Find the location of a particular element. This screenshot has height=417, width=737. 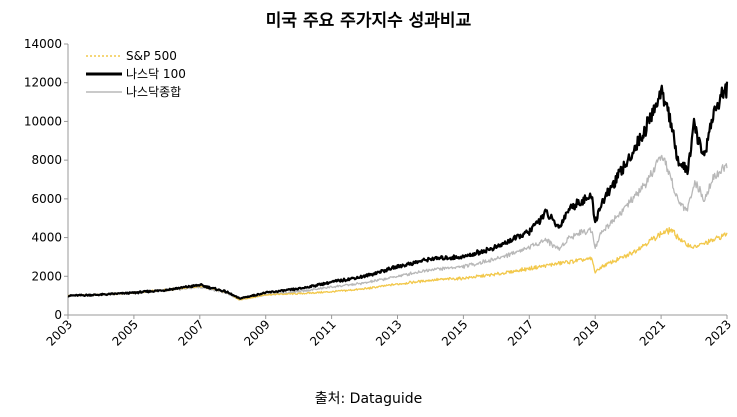

x-tick-label: 2011 is located at coordinates (322, 332).